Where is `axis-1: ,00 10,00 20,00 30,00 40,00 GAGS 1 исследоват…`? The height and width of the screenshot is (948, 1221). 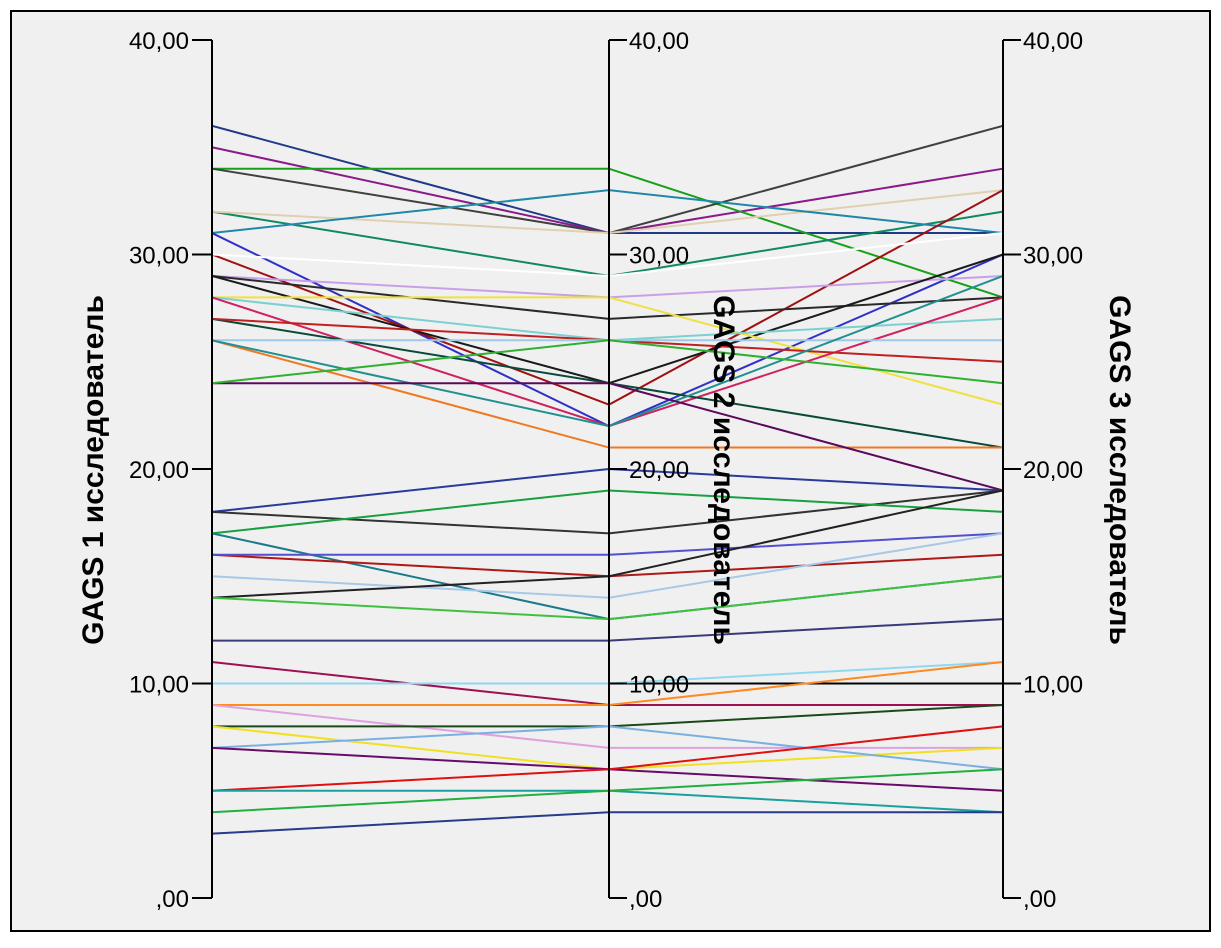
axis-1: ,00 10,00 20,00 30,00 40,00 GAGS 1 исследоват… is located at coordinates (145, 470).